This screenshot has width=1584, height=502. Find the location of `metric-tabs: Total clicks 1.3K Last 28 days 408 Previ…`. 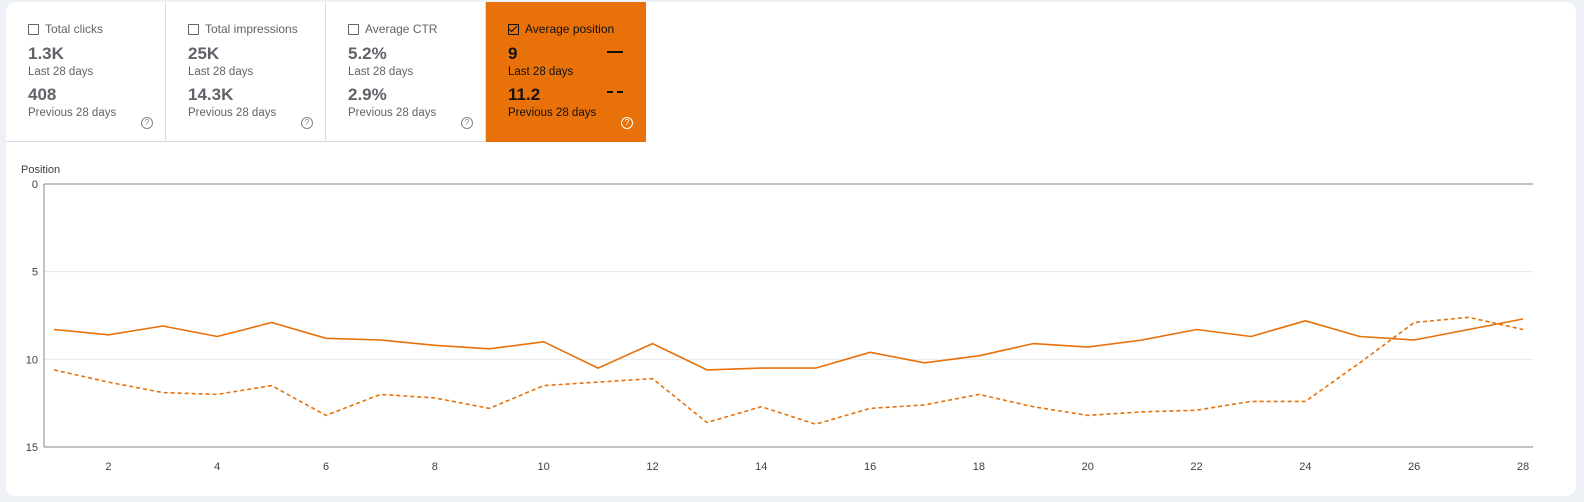

metric-tabs: Total clicks 1.3K Last 28 days 408 Previ… is located at coordinates (326, 72).